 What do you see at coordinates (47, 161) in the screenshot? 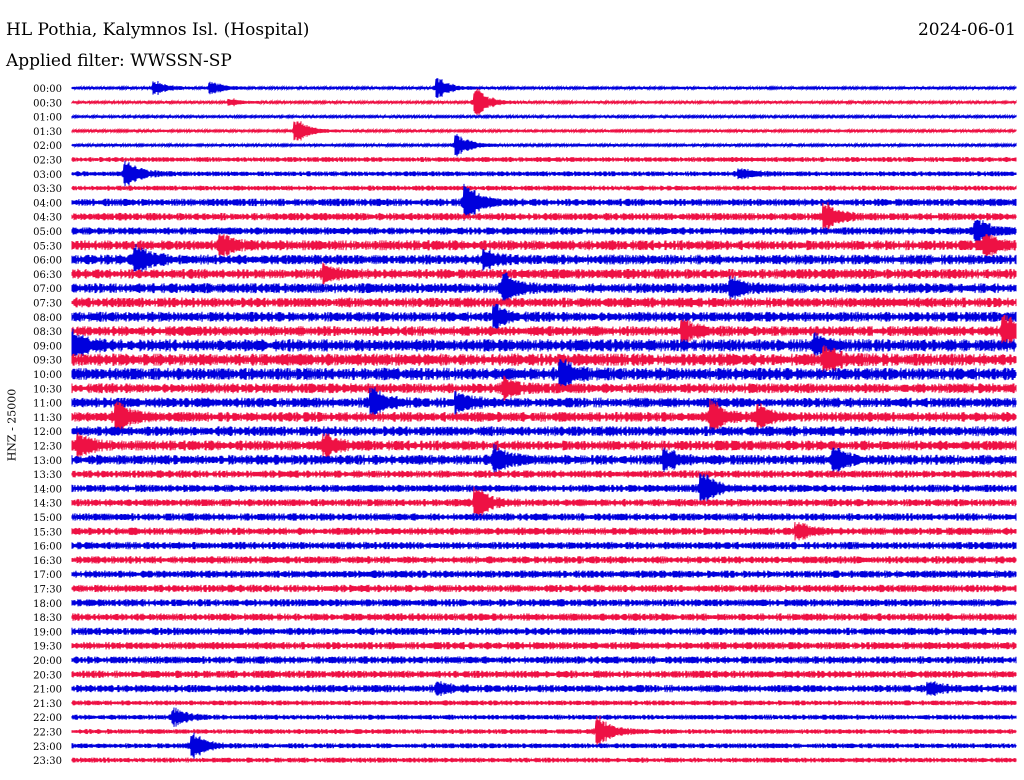
I see `row-time-label: 02:30` at bounding box center [47, 161].